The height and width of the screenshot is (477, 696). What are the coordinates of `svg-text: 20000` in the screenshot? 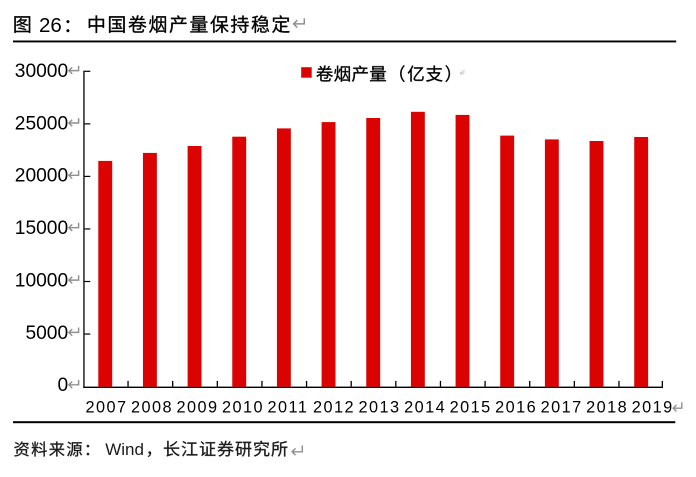 It's located at (41, 176).